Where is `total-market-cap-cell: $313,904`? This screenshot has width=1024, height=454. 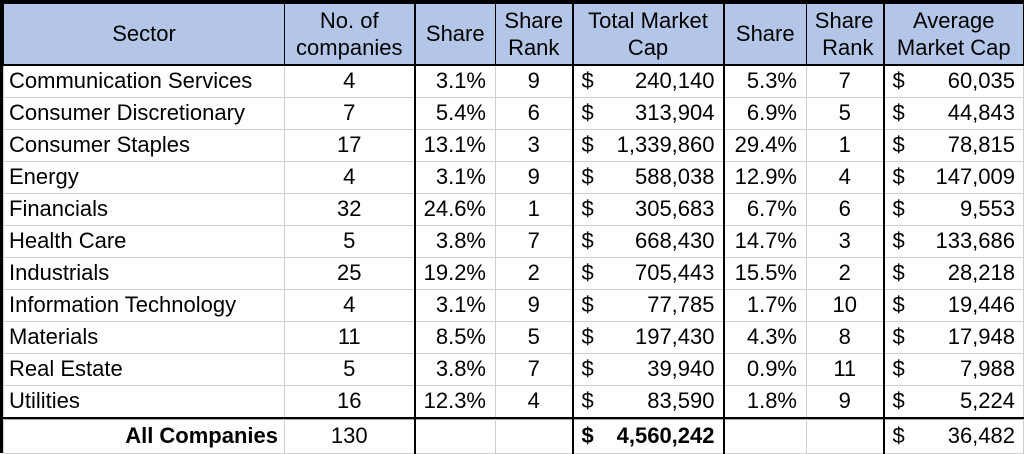
total-market-cap-cell: $313,904 is located at coordinates (647, 113).